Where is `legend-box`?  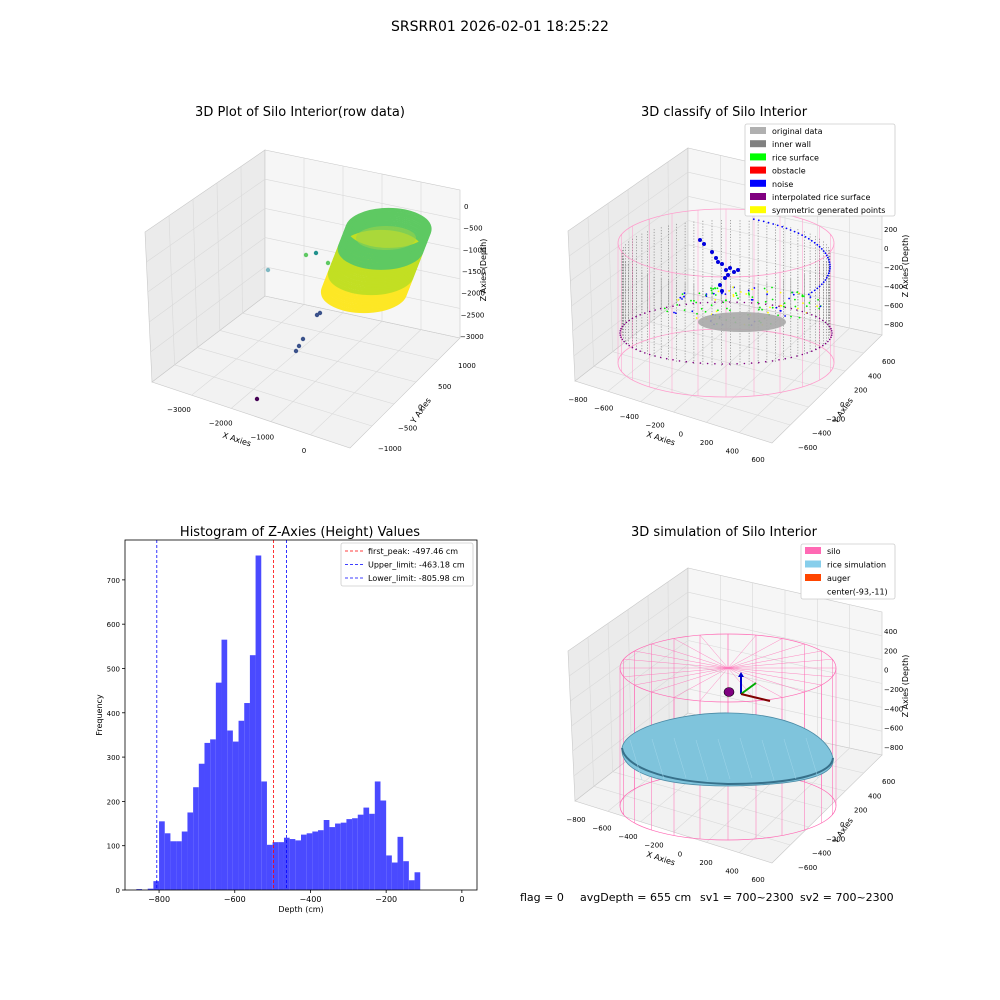 legend-box is located at coordinates (407, 564).